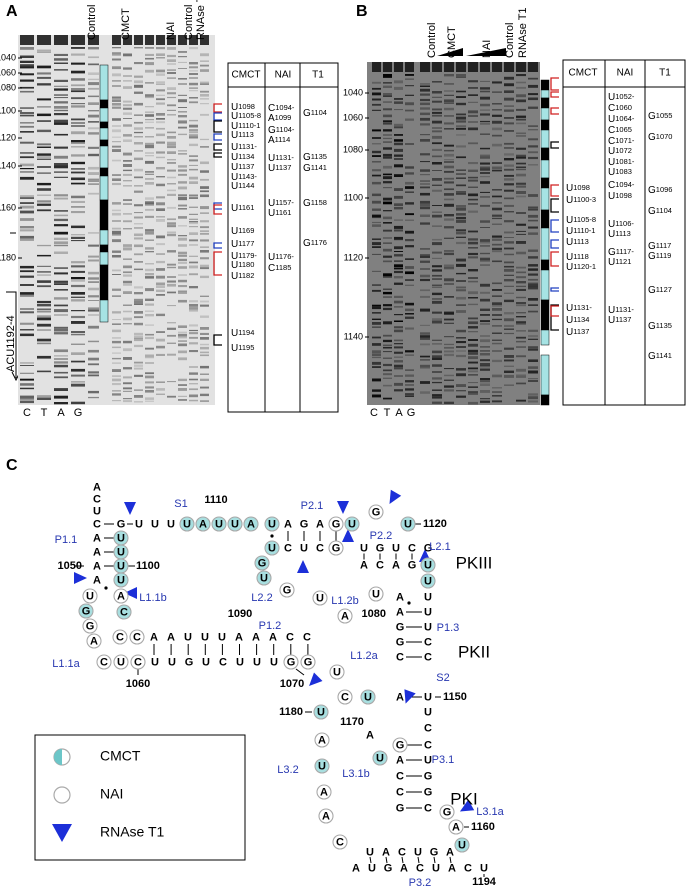 The image size is (688, 888). What do you see at coordinates (579, 308) in the screenshot?
I see `table-entry: U1131-` at bounding box center [579, 308].